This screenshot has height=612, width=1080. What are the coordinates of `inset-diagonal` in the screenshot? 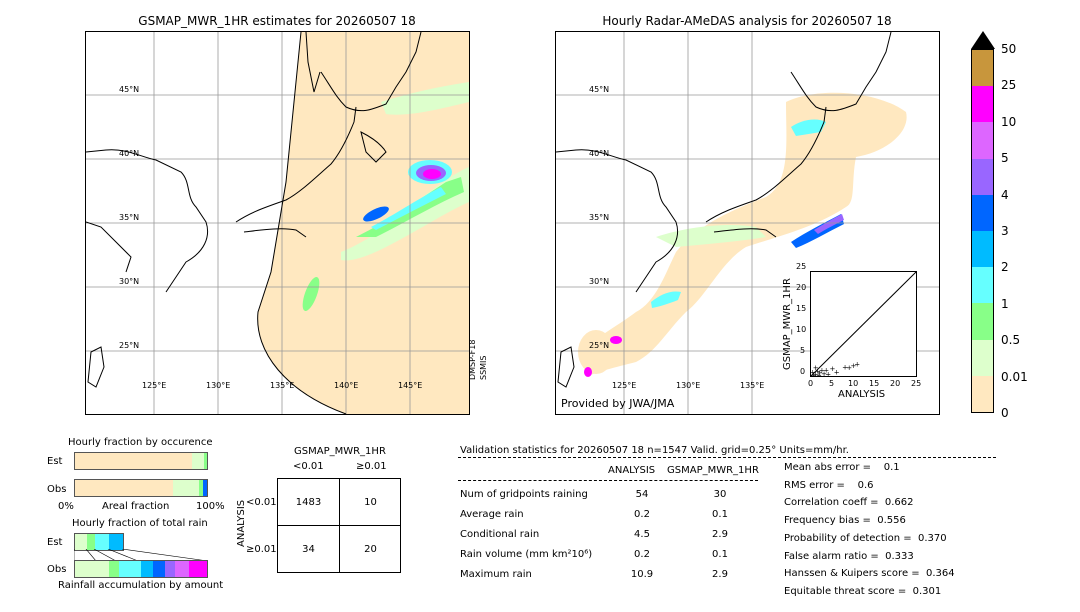 It's located at (863, 324).